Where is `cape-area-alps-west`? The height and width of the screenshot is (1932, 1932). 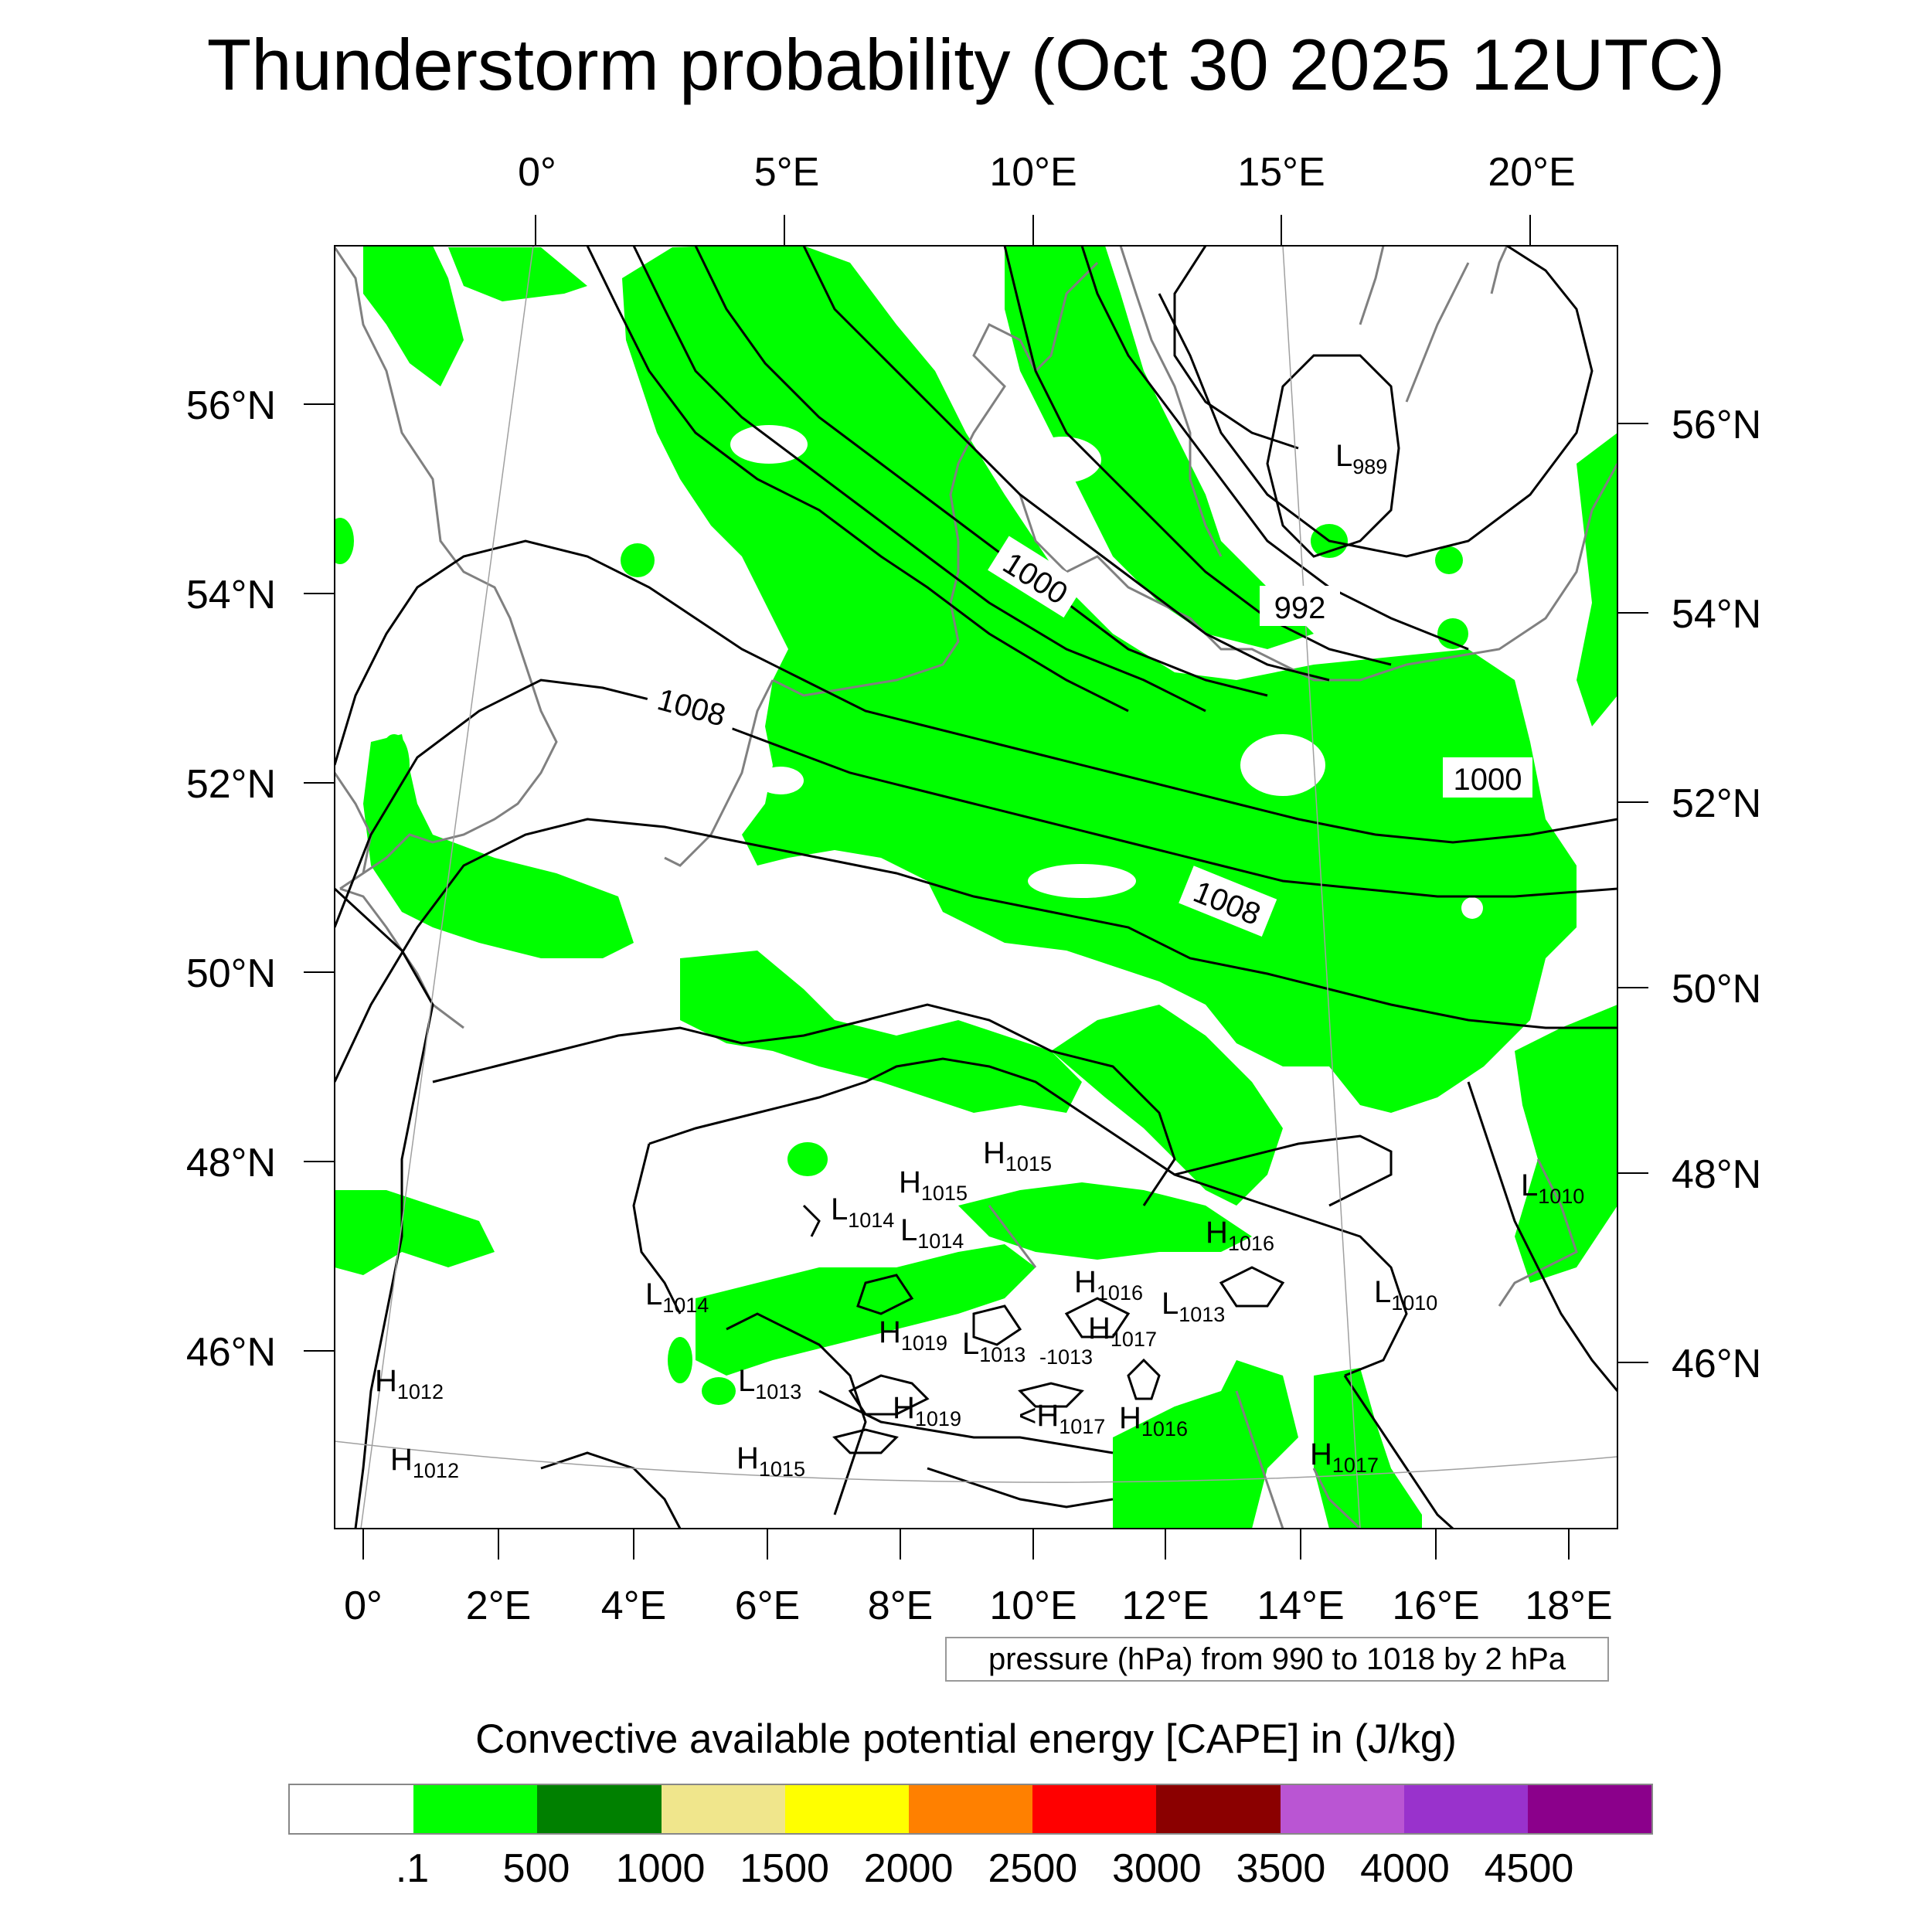 cape-area-alps-west is located at coordinates (866, 1310).